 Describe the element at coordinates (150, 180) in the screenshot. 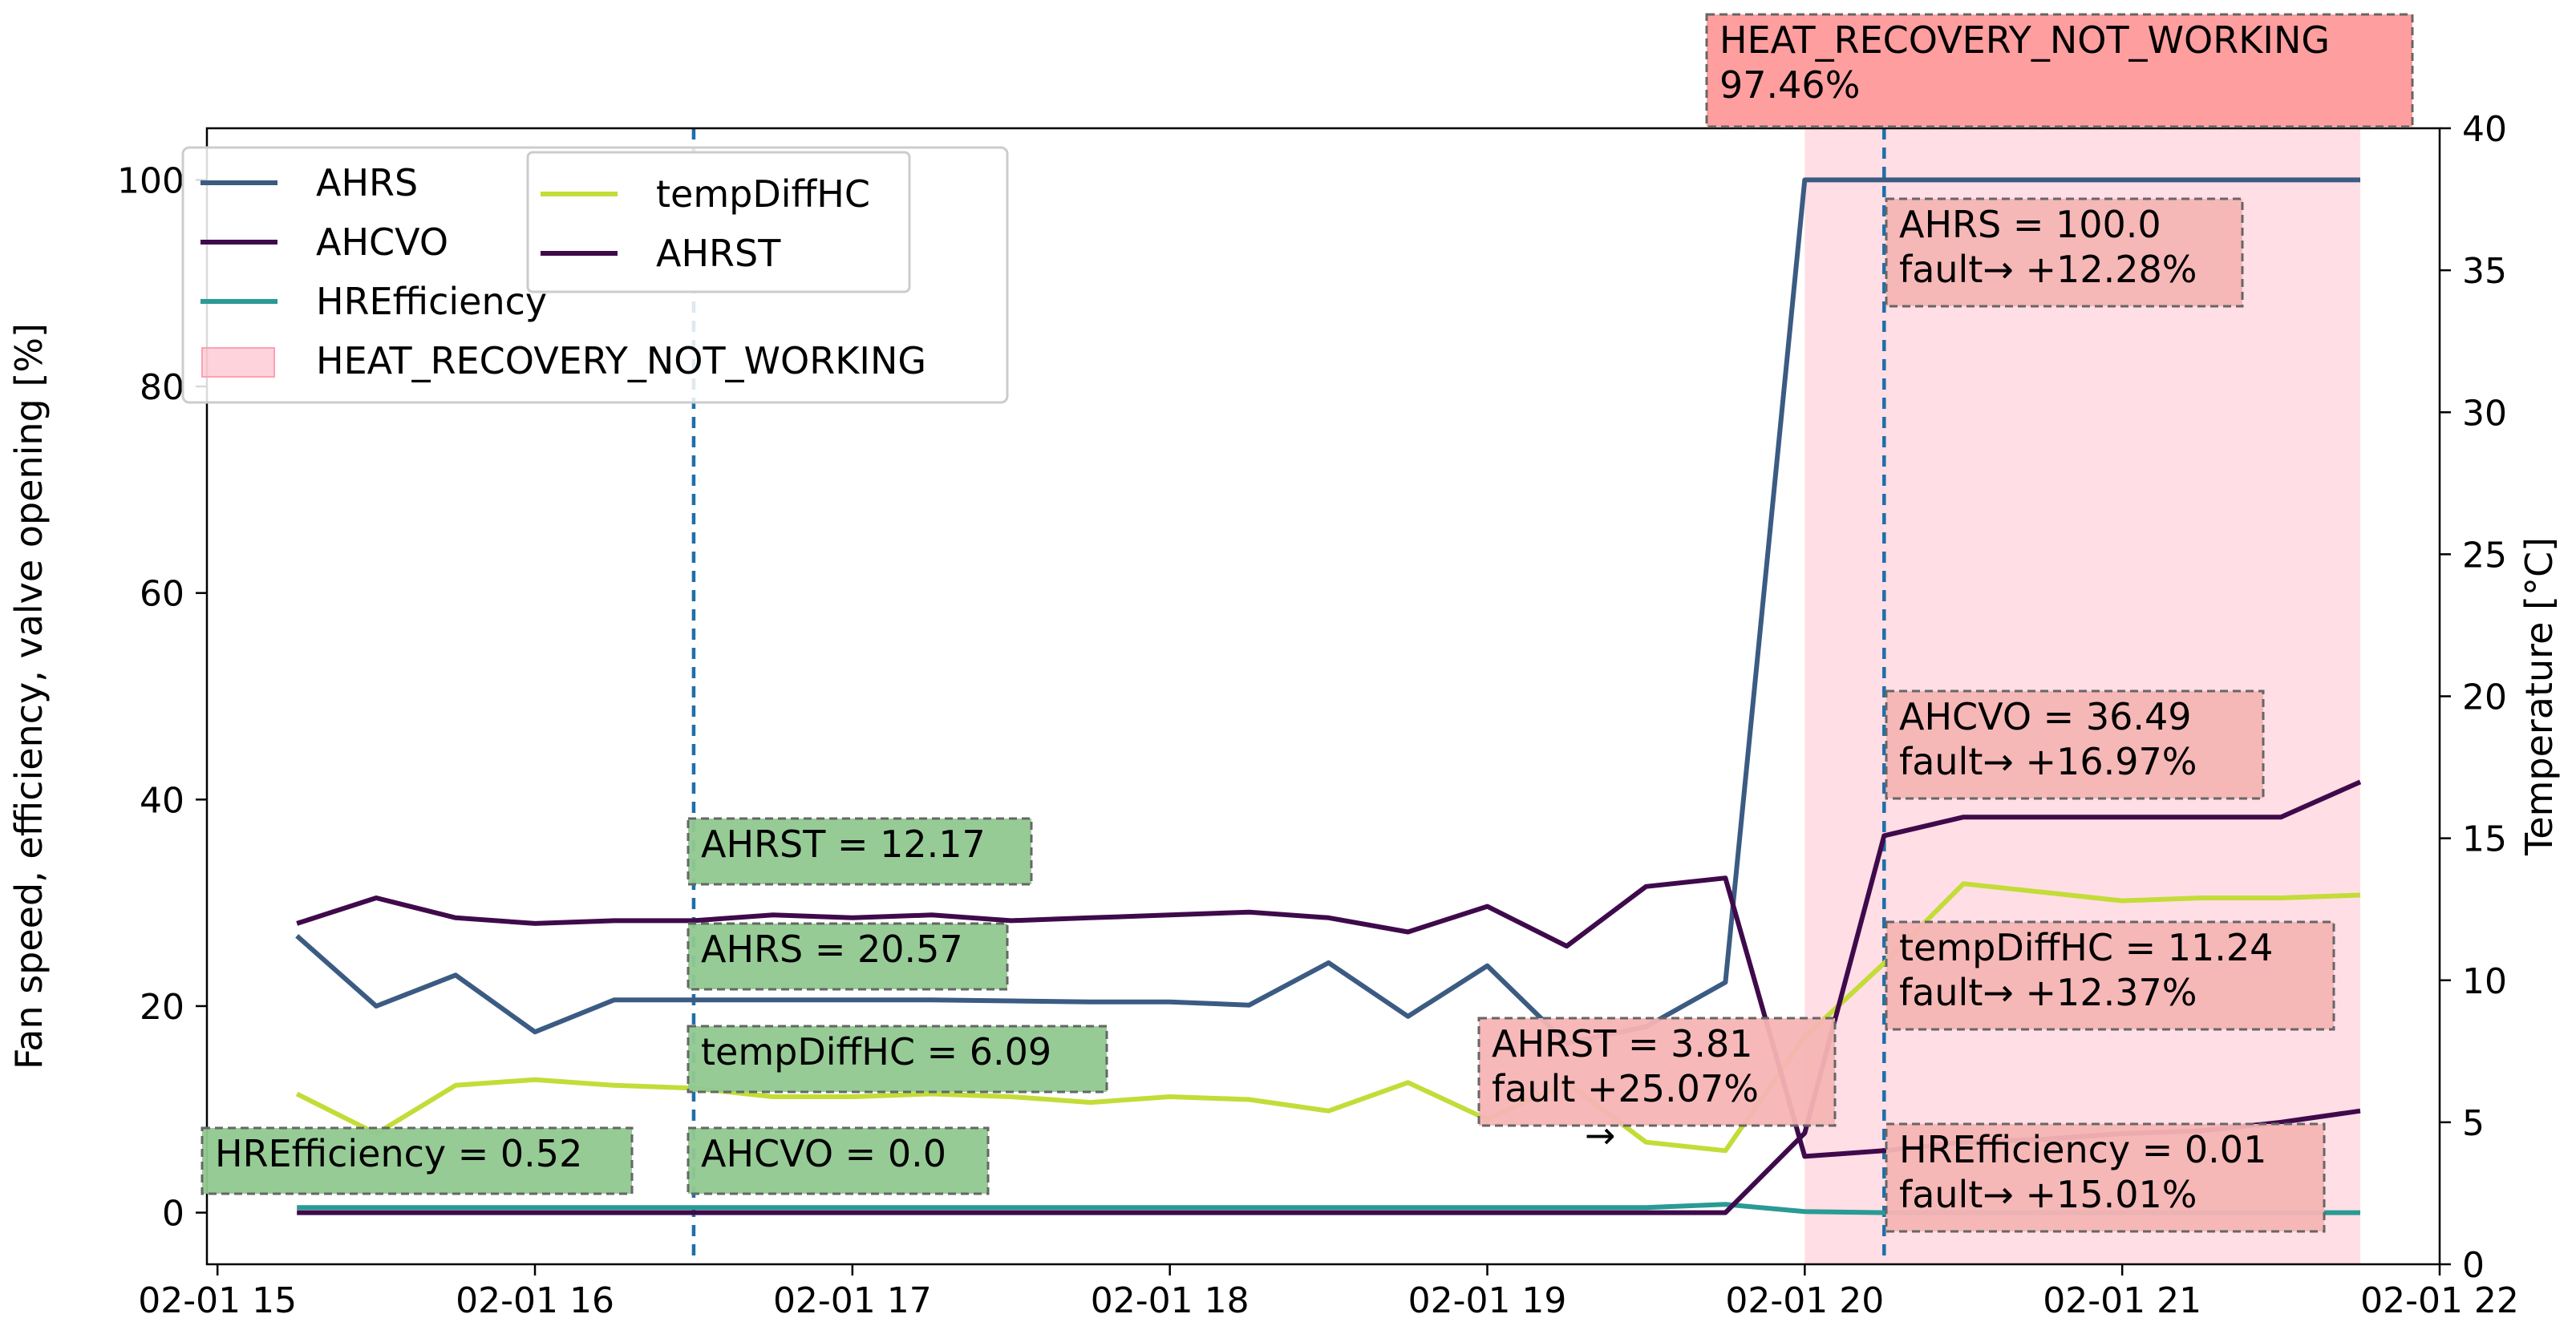

I see `y-left-tick-label: 100` at that location.